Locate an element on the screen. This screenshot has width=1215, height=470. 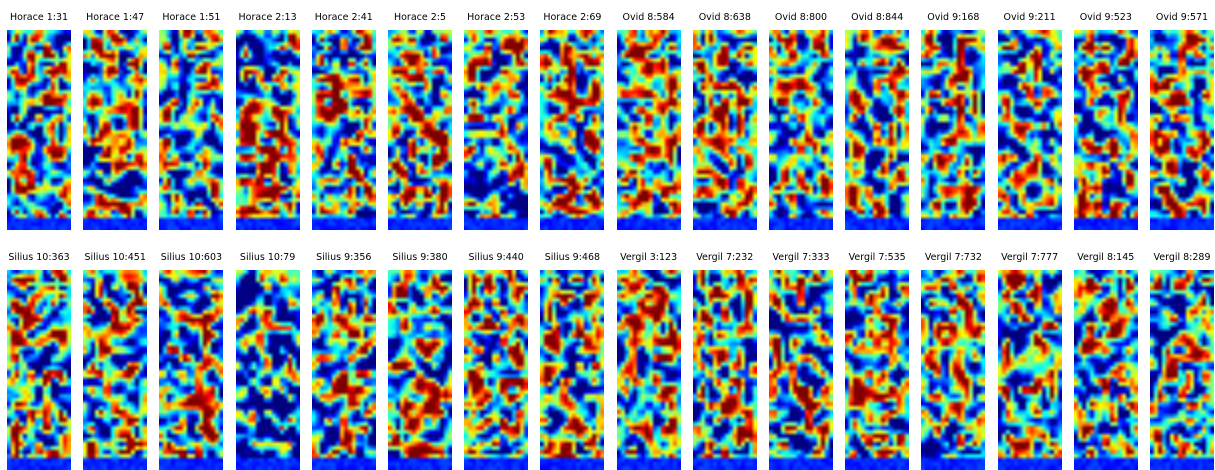
heatmap-panel: Ovid 9:211 is located at coordinates (1029, 121).